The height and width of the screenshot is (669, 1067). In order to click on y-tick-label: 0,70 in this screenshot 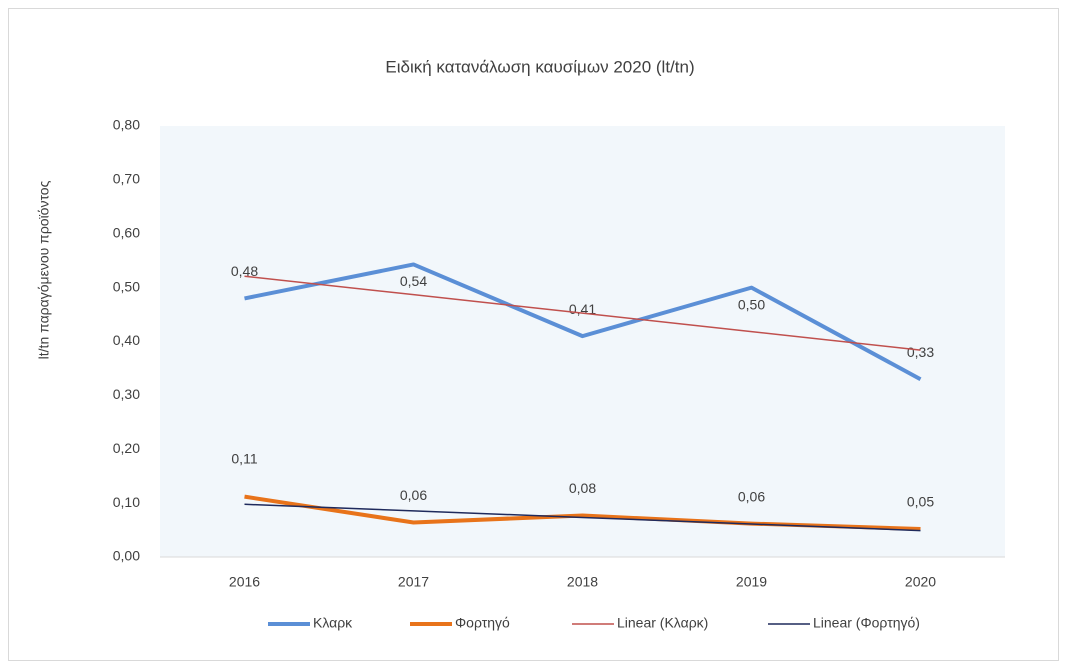, I will do `click(126, 179)`.